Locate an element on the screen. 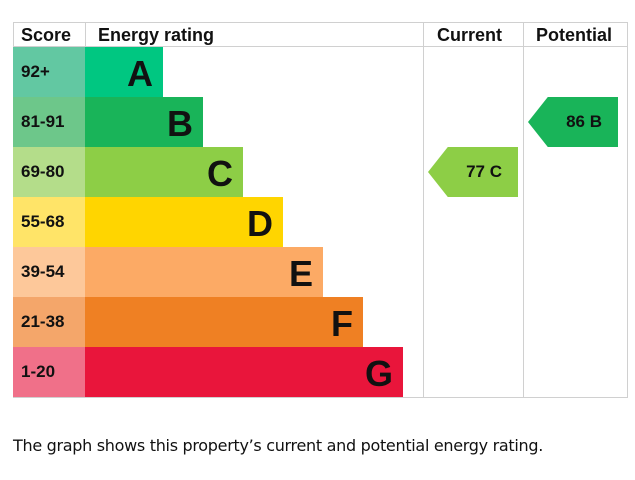 The width and height of the screenshot is (635, 480). rating-bar-g: G is located at coordinates (244, 372).